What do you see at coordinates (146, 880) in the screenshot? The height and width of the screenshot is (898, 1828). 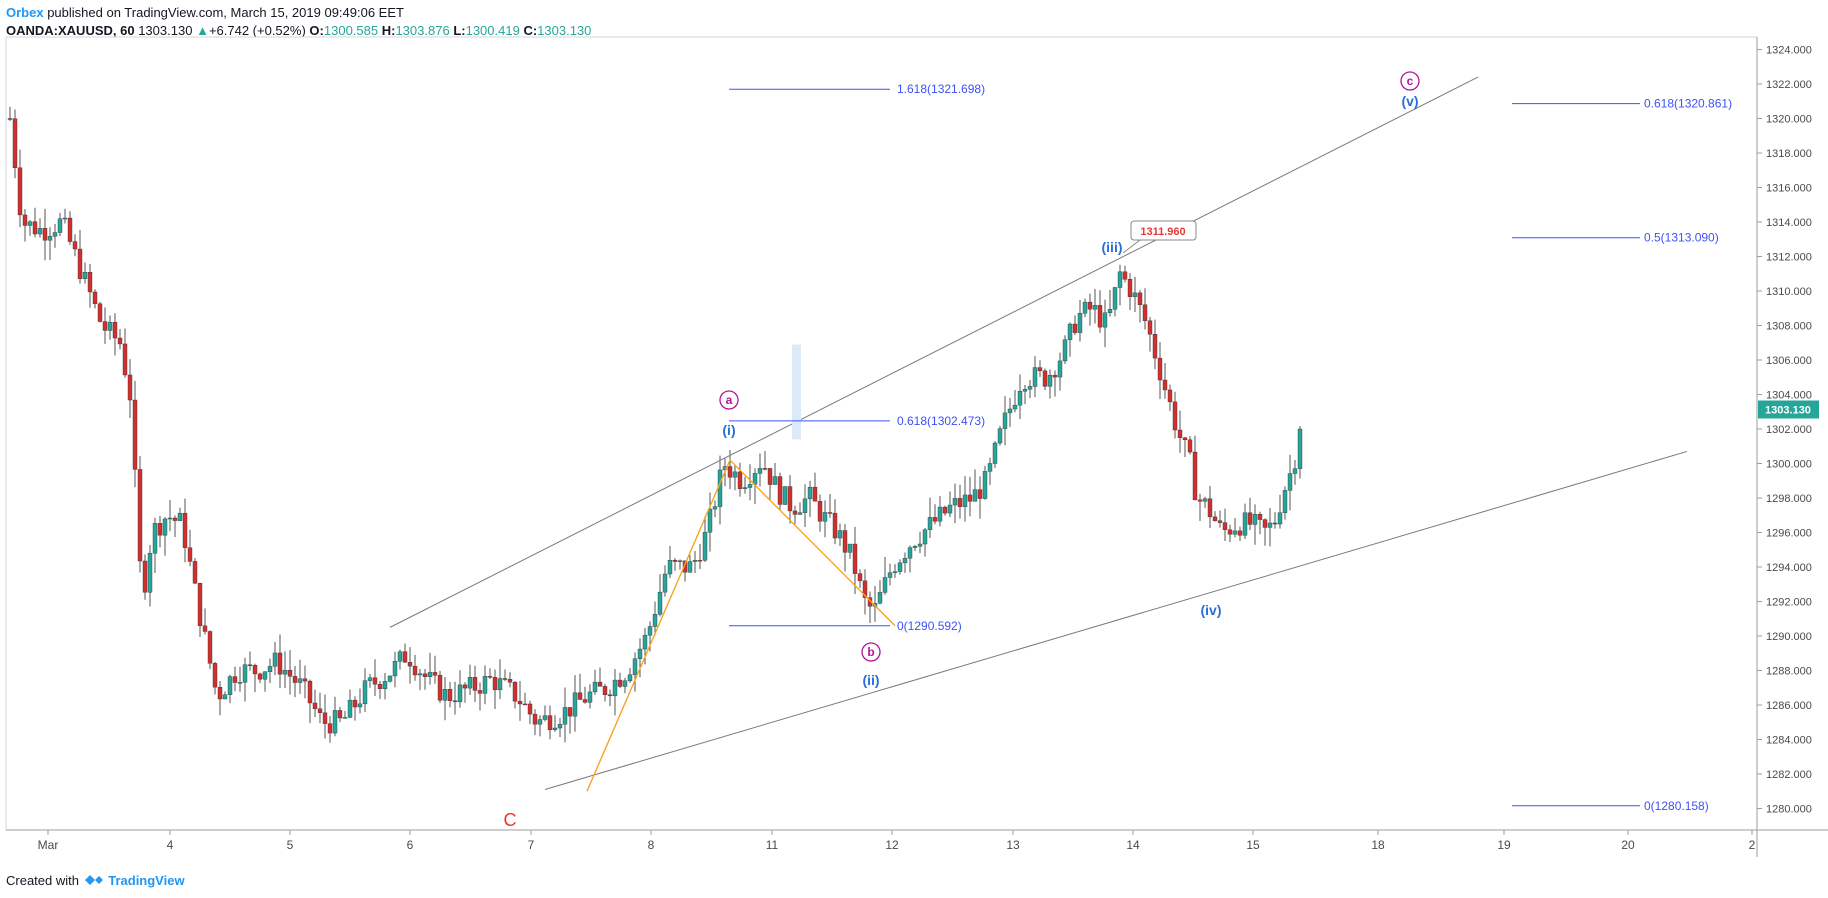 I see `tradingview-brand: TradingView` at bounding box center [146, 880].